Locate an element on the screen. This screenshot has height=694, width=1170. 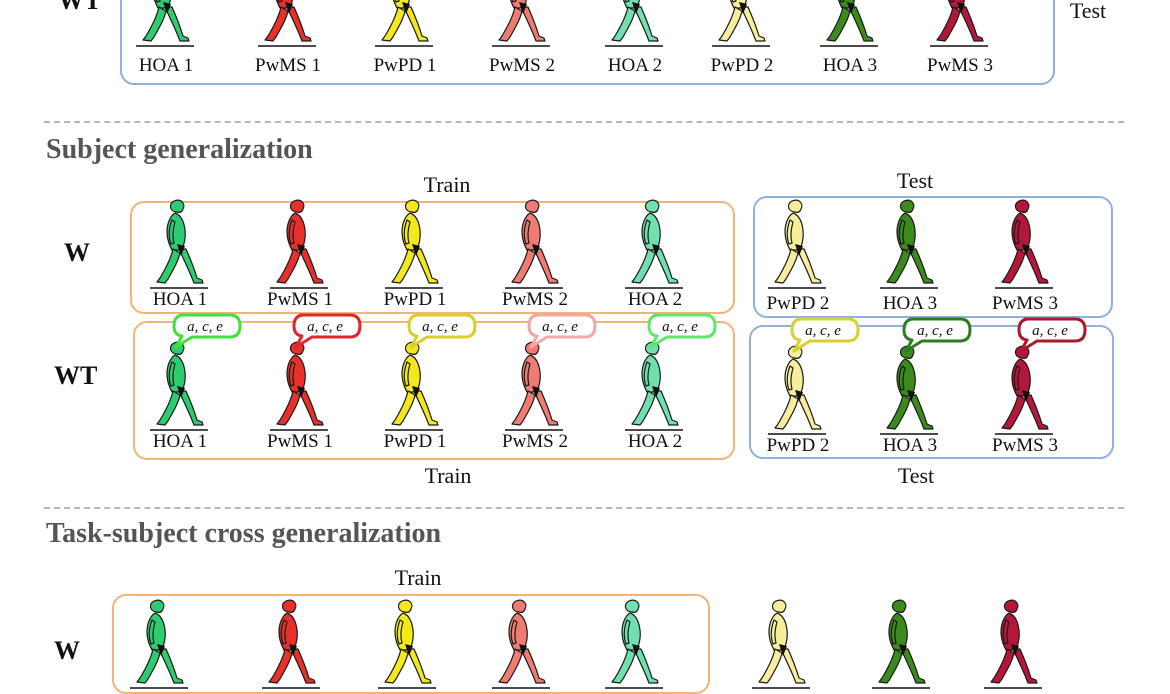
train-box-w is located at coordinates (432, 257).